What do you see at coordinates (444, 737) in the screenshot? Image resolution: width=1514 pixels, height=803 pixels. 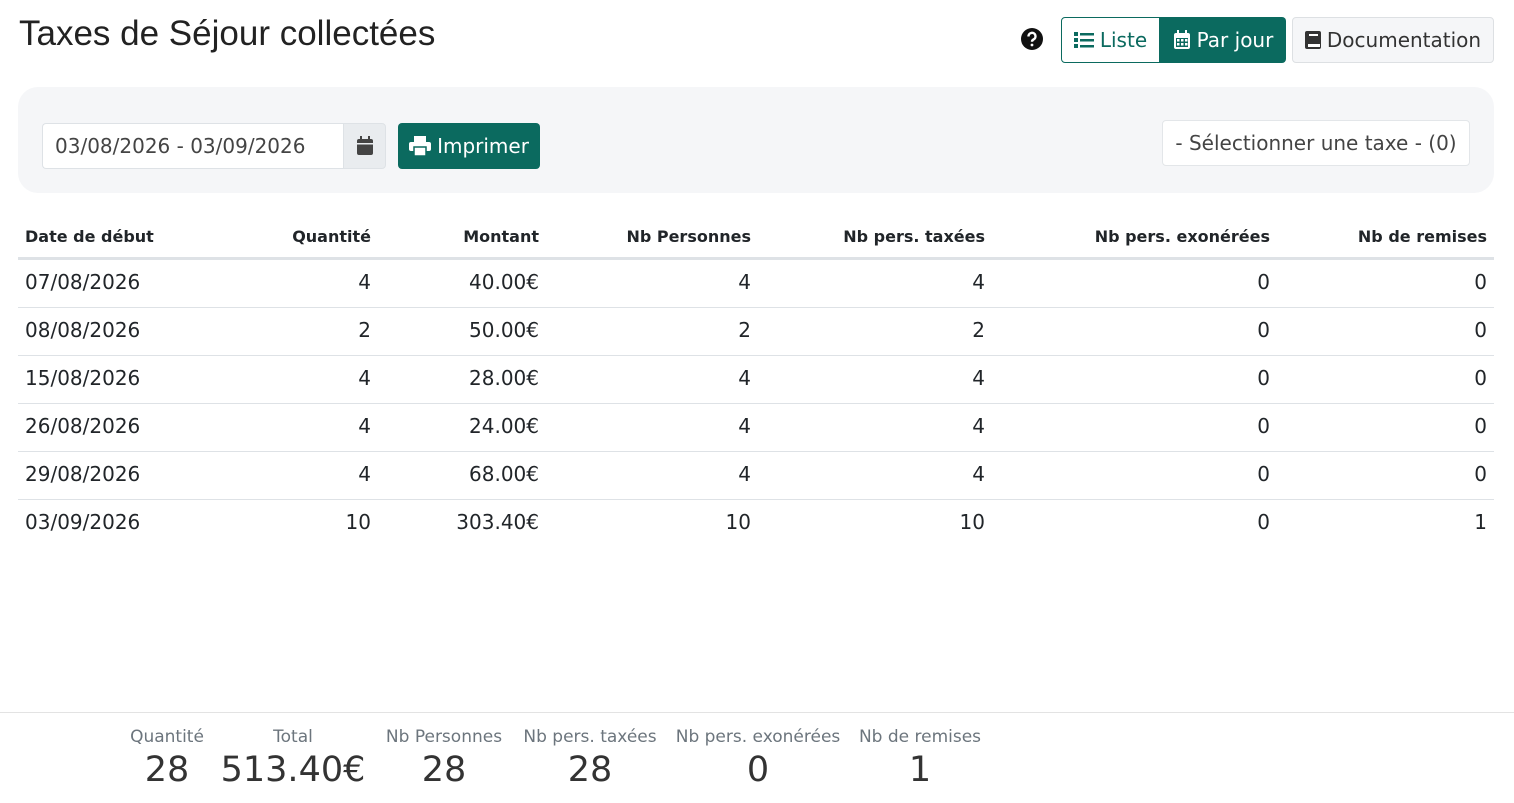 I see `total-label: Nb Personnes` at bounding box center [444, 737].